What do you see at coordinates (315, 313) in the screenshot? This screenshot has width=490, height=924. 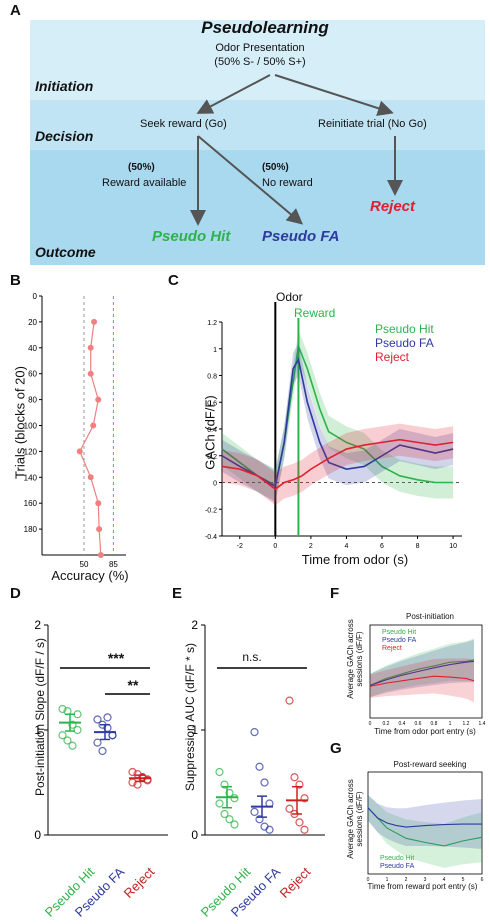 I see `panel-c-reward-label: Reward` at bounding box center [315, 313].